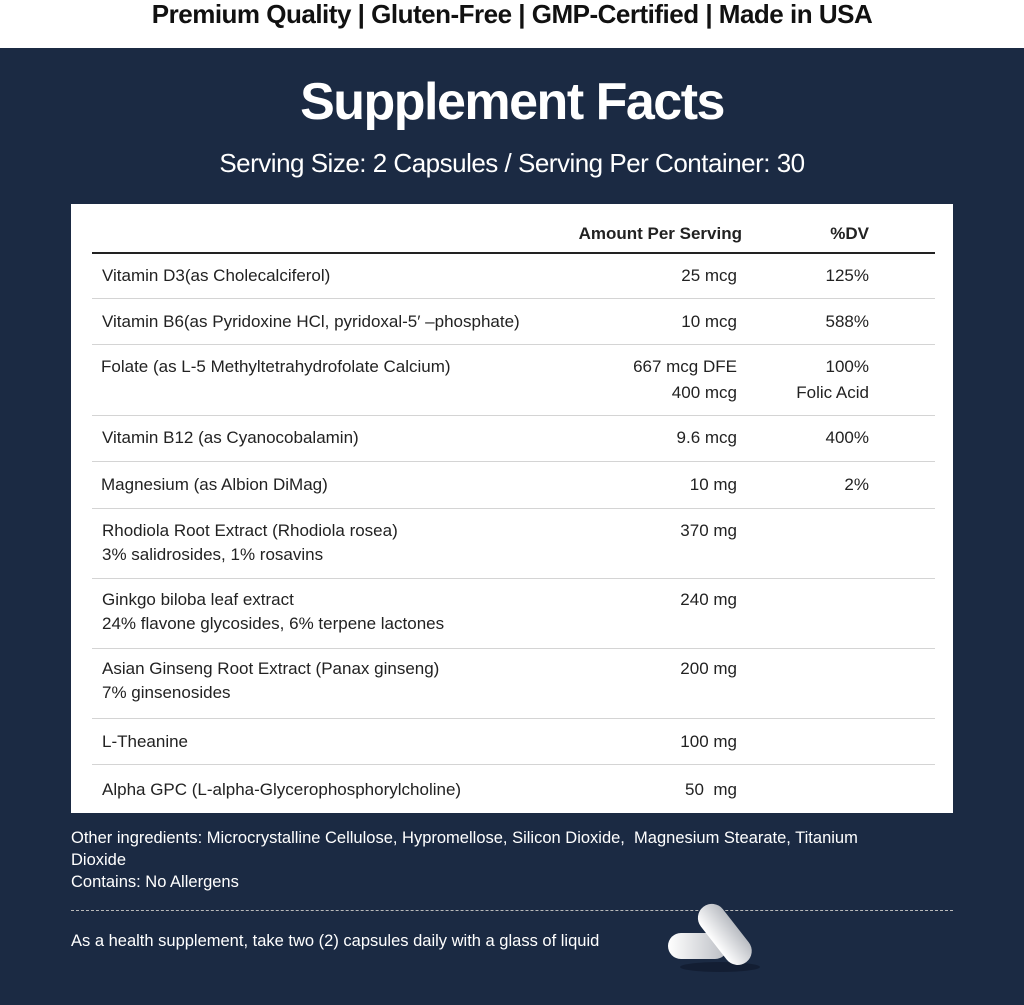 The height and width of the screenshot is (1005, 1024). I want to click on nutrient-name: Vitamin D3(as Cholecalciferol), so click(216, 275).